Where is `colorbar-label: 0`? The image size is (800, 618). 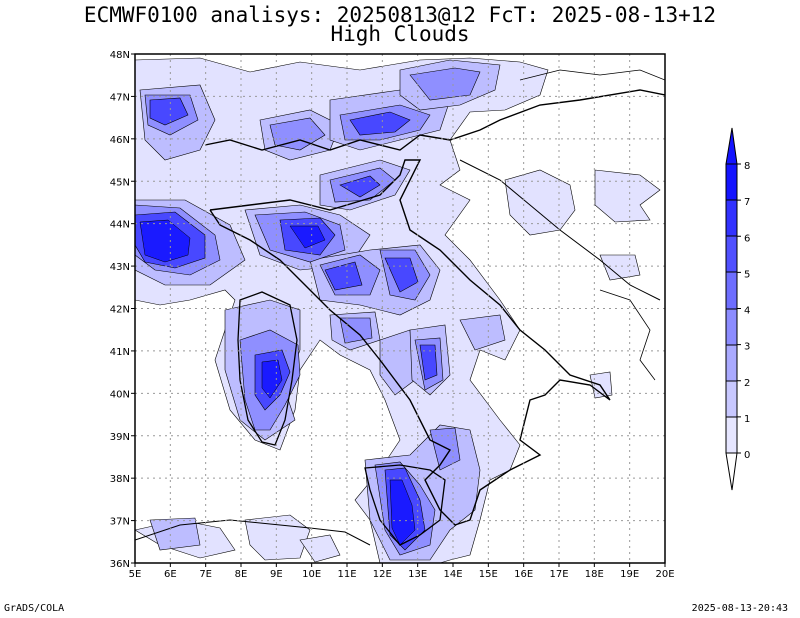 colorbar-label: 0 is located at coordinates (747, 455).